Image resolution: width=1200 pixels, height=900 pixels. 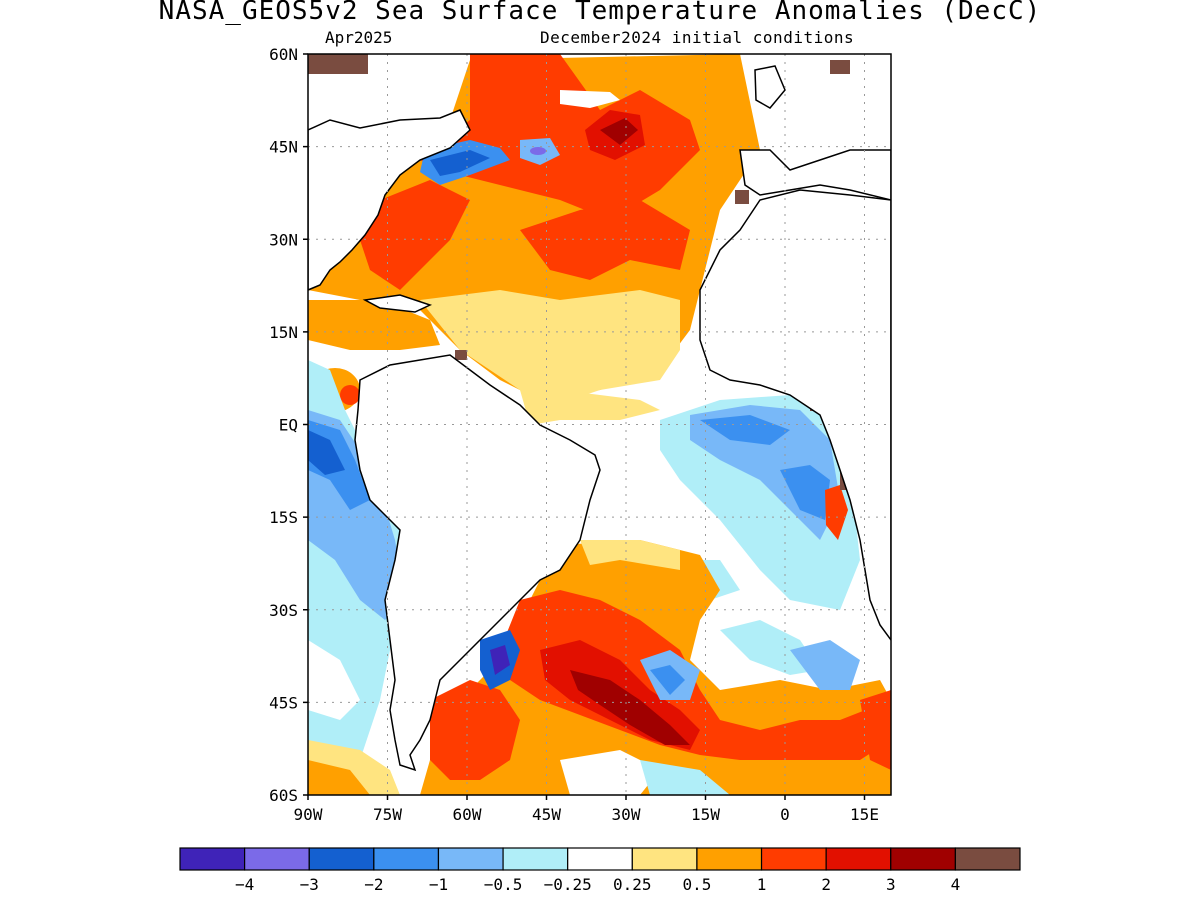 What do you see at coordinates (373, 884) in the screenshot?
I see `colorbar-label: −2` at bounding box center [373, 884].